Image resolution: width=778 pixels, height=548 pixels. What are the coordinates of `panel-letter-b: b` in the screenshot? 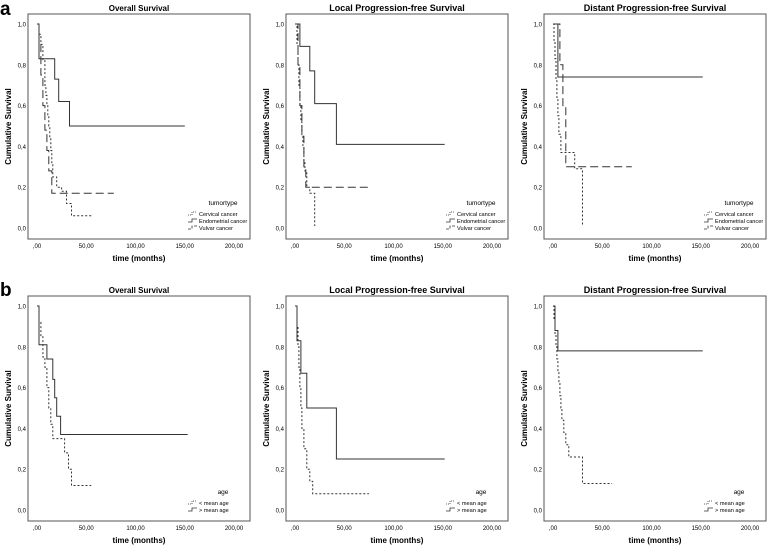 It's located at (6, 290).